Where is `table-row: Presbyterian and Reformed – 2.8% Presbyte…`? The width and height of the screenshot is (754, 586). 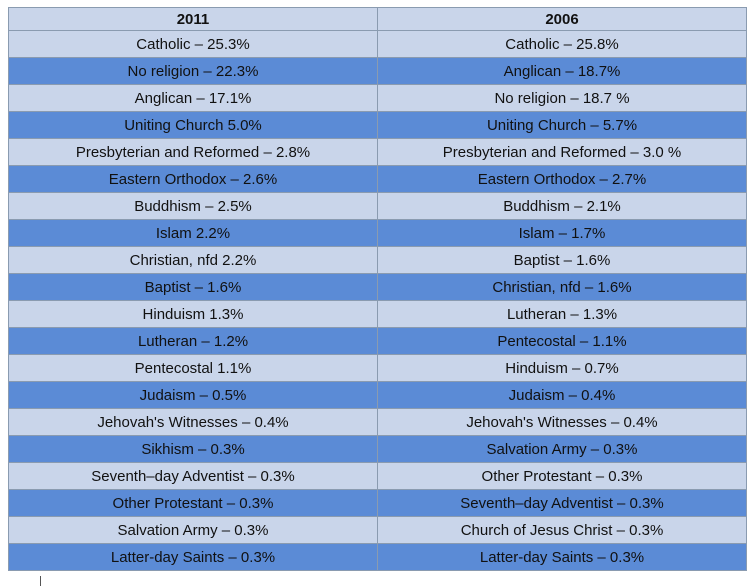 table-row: Presbyterian and Reformed – 2.8% Presbyte… is located at coordinates (377, 152).